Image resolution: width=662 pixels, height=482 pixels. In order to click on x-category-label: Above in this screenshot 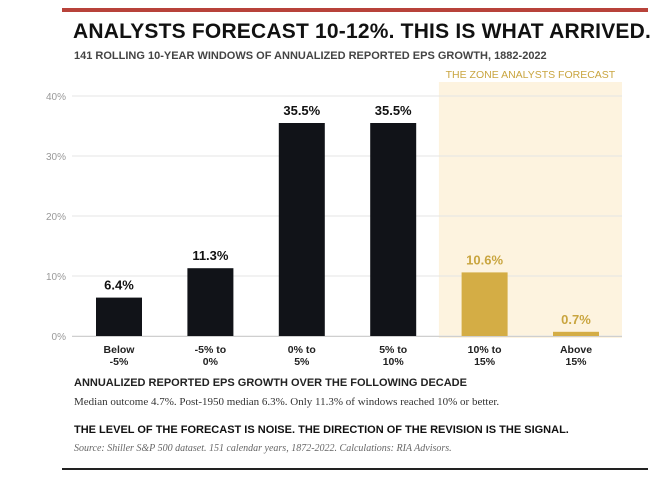, I will do `click(576, 350)`.